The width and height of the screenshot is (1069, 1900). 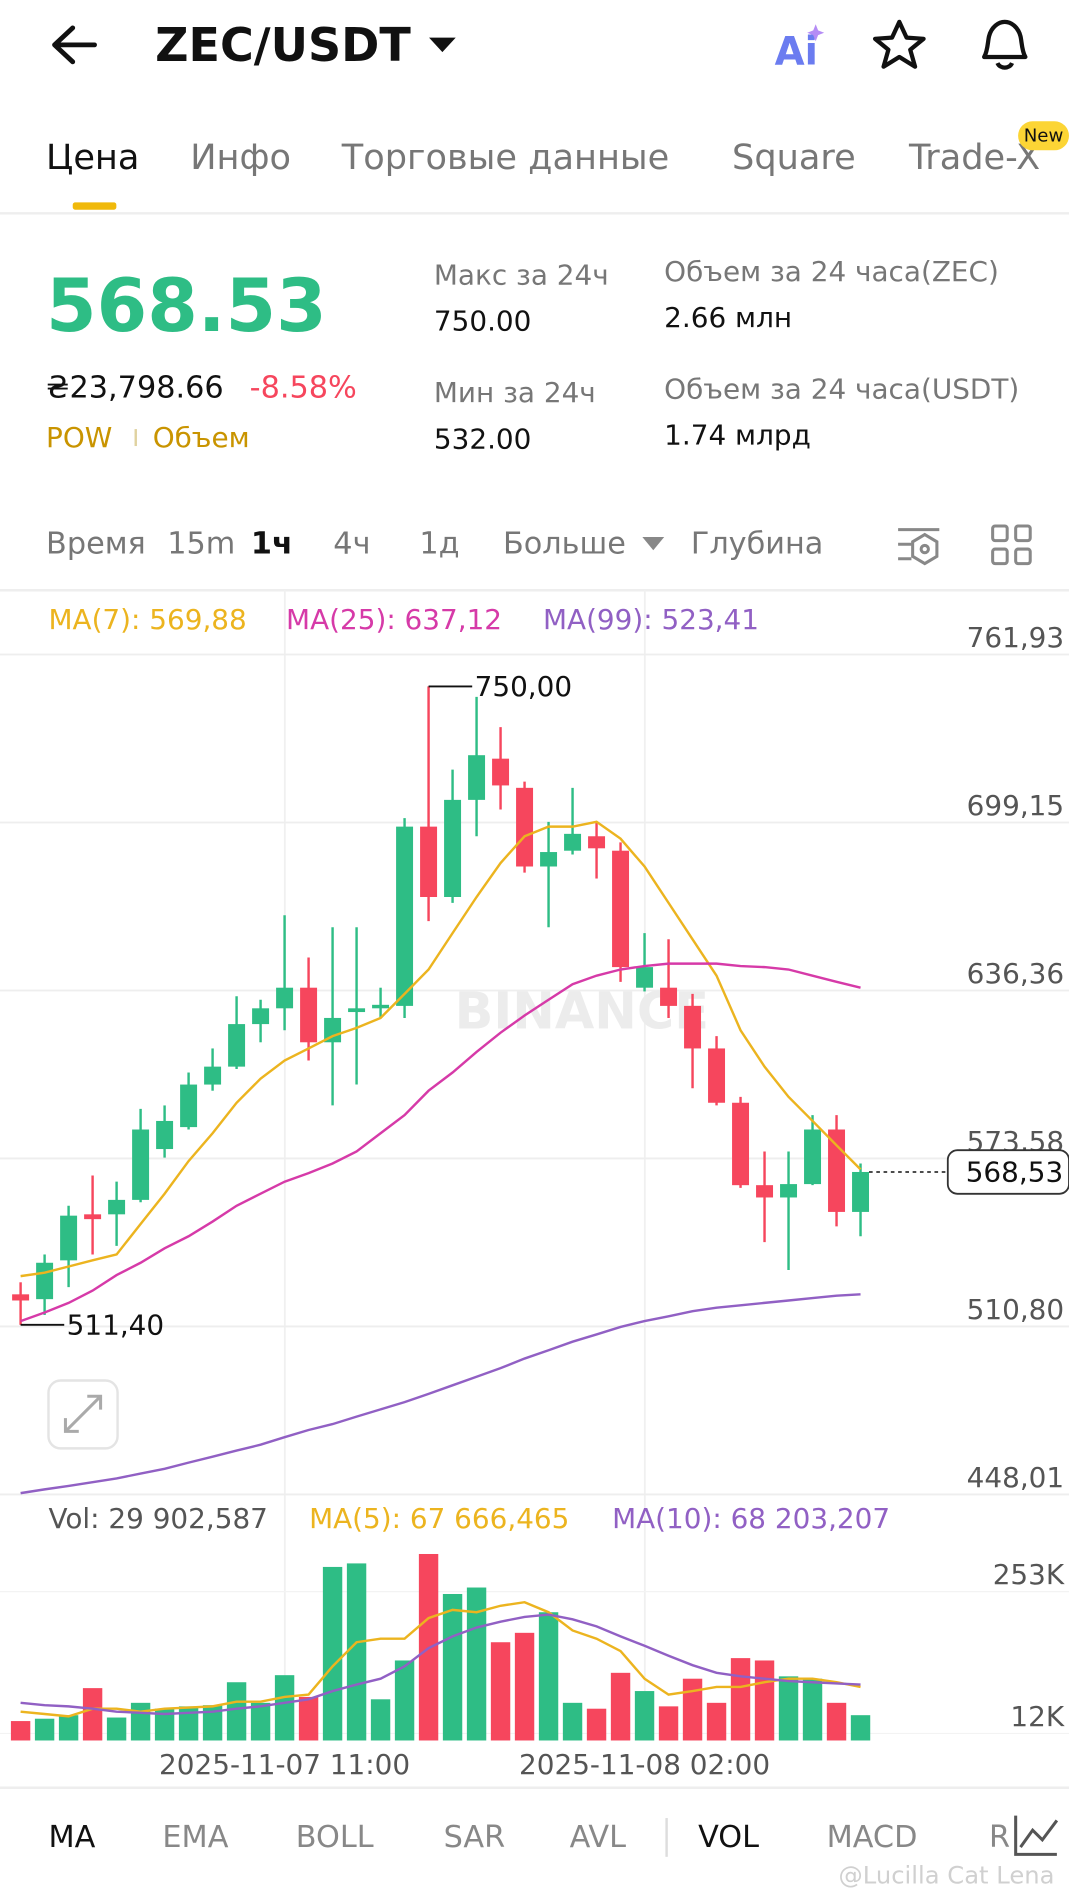 I want to click on indicator: EMA, so click(x=195, y=1837).